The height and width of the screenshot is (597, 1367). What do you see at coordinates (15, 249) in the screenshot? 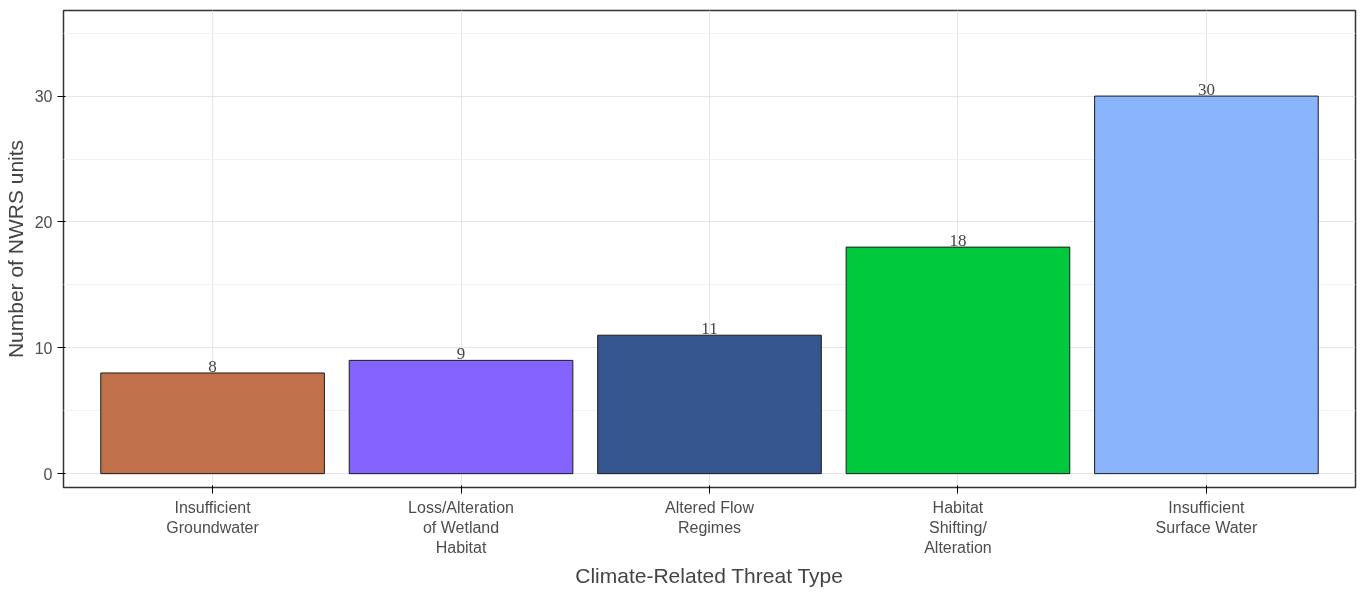
I see `y-axis-title: Number of NWRS units` at bounding box center [15, 249].